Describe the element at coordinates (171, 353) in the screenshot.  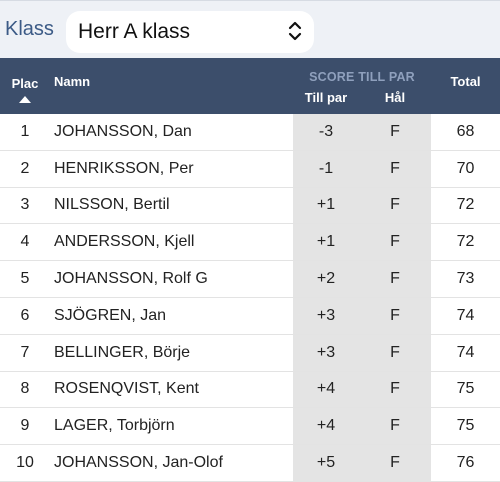
I see `row-namn: BELLINGER, Börje` at that location.